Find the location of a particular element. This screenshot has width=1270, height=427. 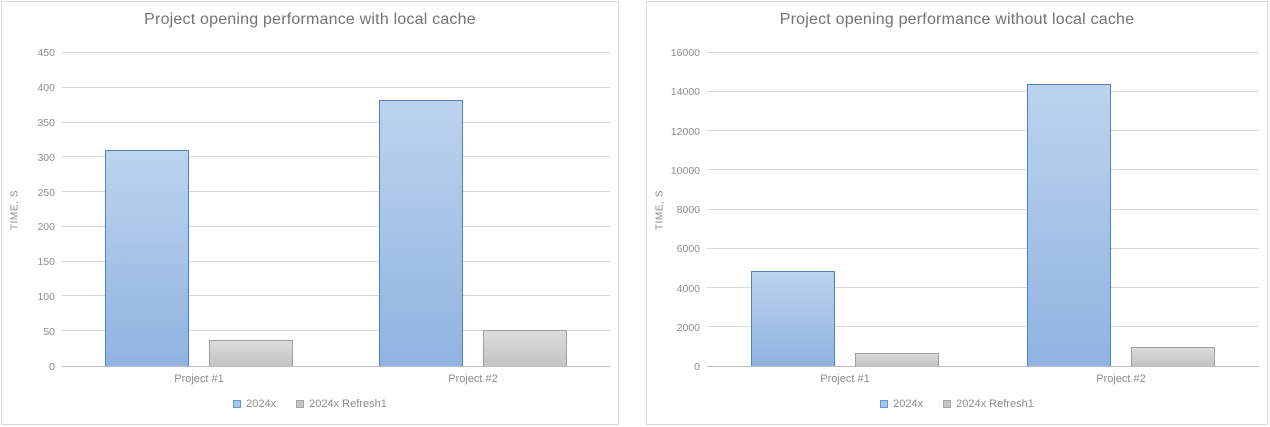

y-tick-label-50: 50 is located at coordinates (49, 332).